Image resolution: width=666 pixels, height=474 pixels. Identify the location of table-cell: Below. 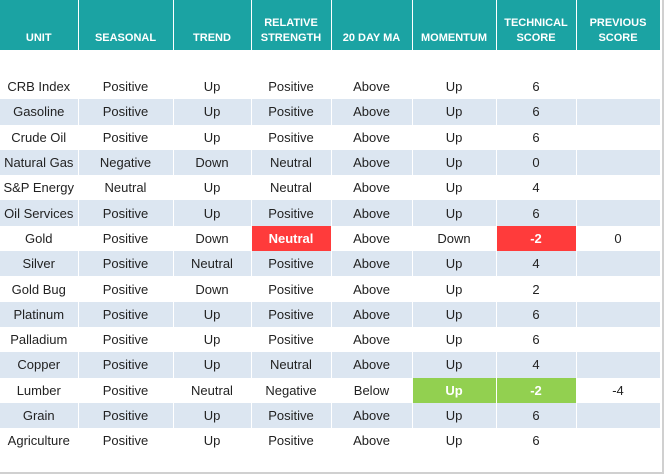
(372, 390).